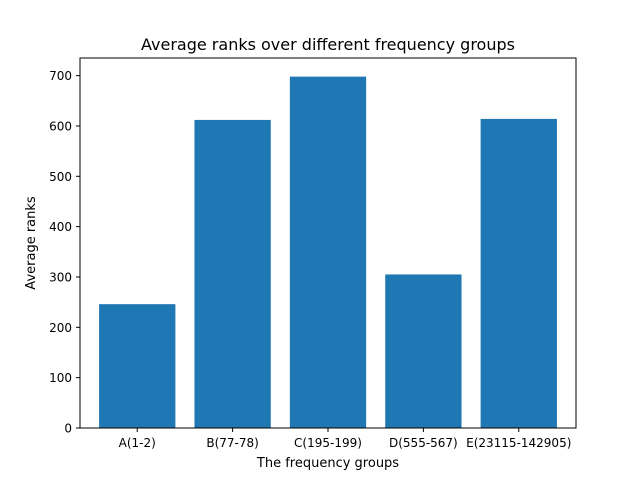 Image resolution: width=640 pixels, height=480 pixels. Describe the element at coordinates (518, 443) in the screenshot. I see `x-tick-label-4: E(23115-142905)` at that location.